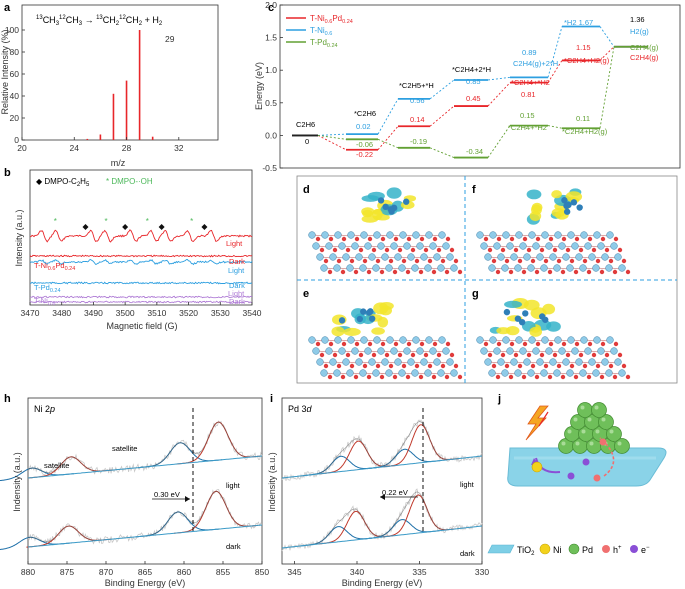  What do you see at coordinates (475, 294) in the screenshot?
I see `panel-label-g: g` at bounding box center [475, 294].